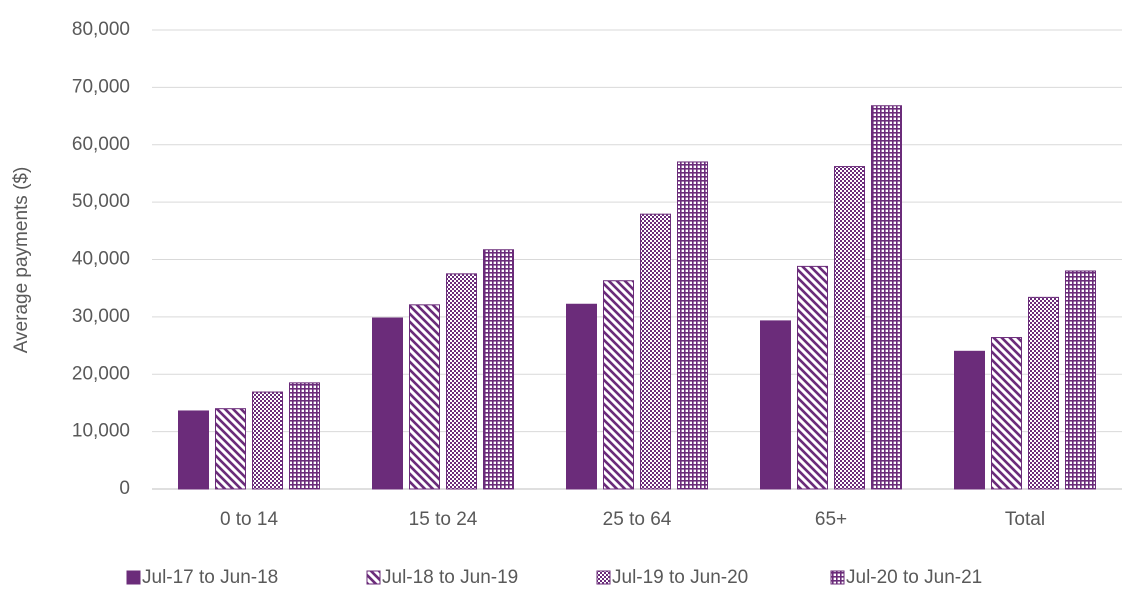 The height and width of the screenshot is (589, 1133). I want to click on x-tick-label: 65+, so click(831, 519).